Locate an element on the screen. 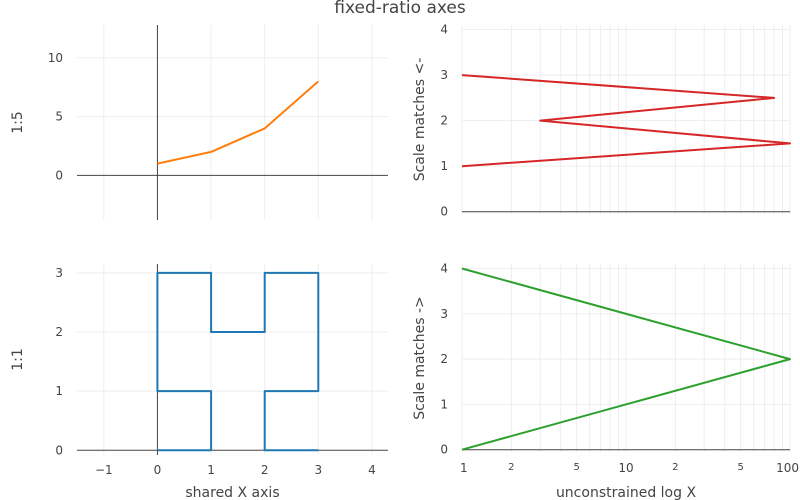 The width and height of the screenshot is (800, 500). figure-title: fixed-ratio axes is located at coordinates (400, 9).